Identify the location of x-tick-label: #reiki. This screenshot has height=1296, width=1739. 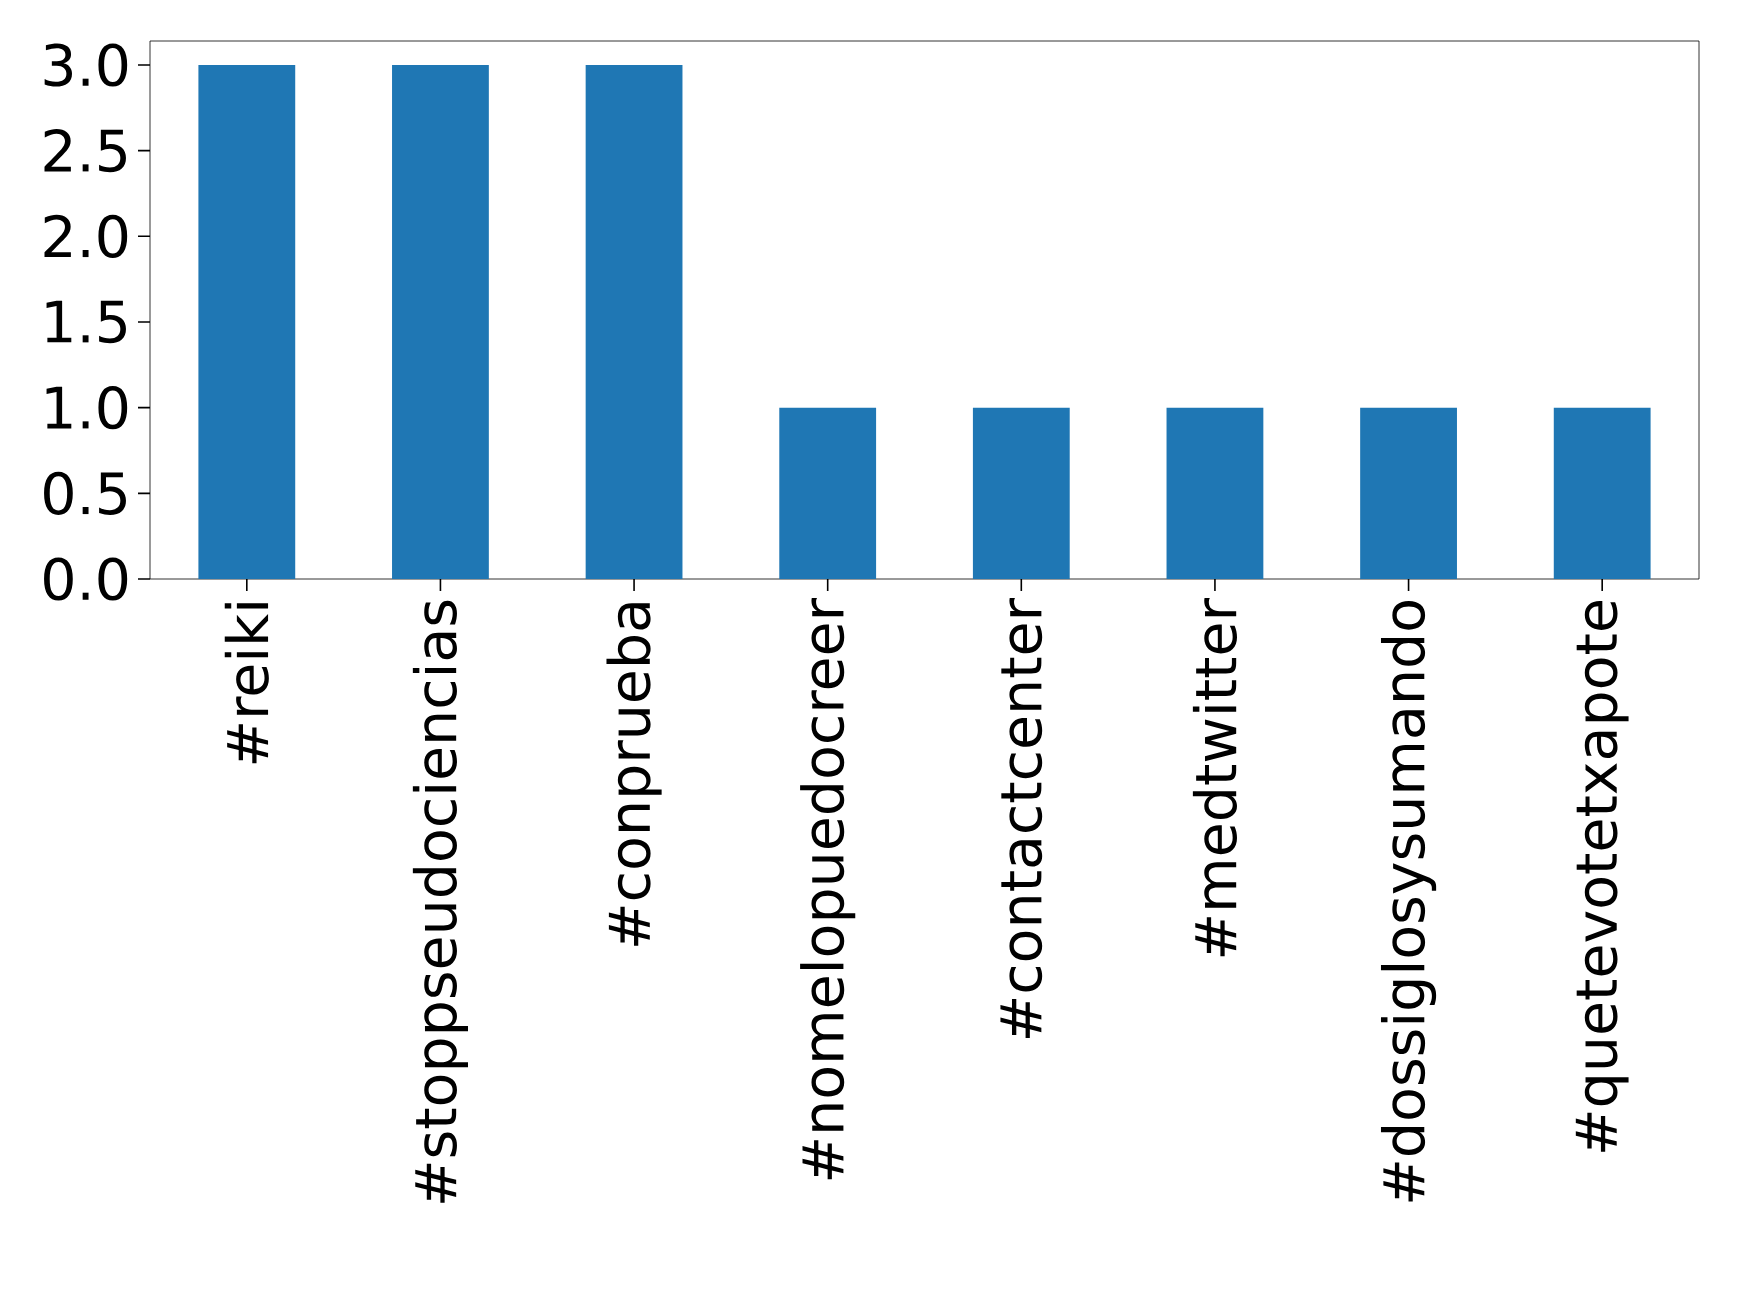
(246, 683).